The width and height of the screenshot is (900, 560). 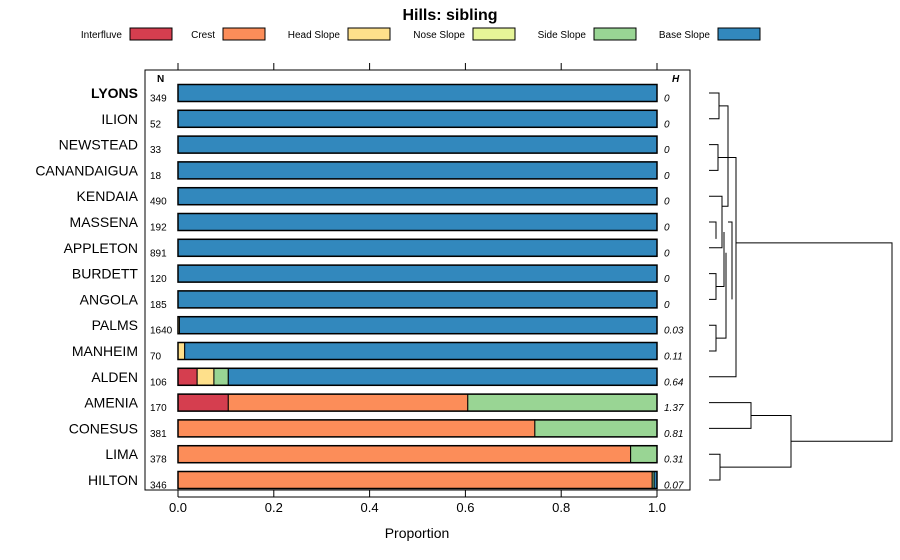 I want to click on bar-segment-interfluve, so click(x=187, y=376).